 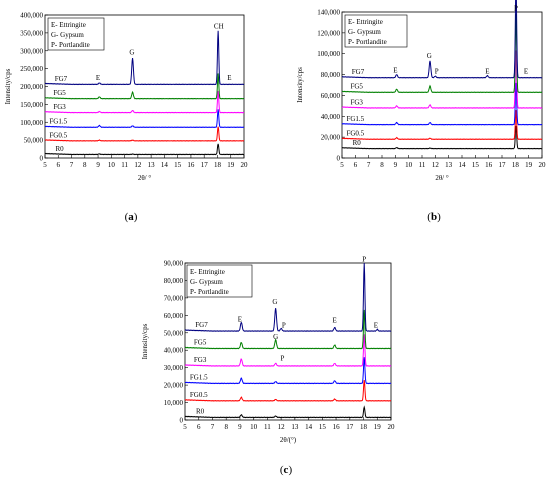 I want to click on x-tick-label: 14, so click(x=463, y=165).